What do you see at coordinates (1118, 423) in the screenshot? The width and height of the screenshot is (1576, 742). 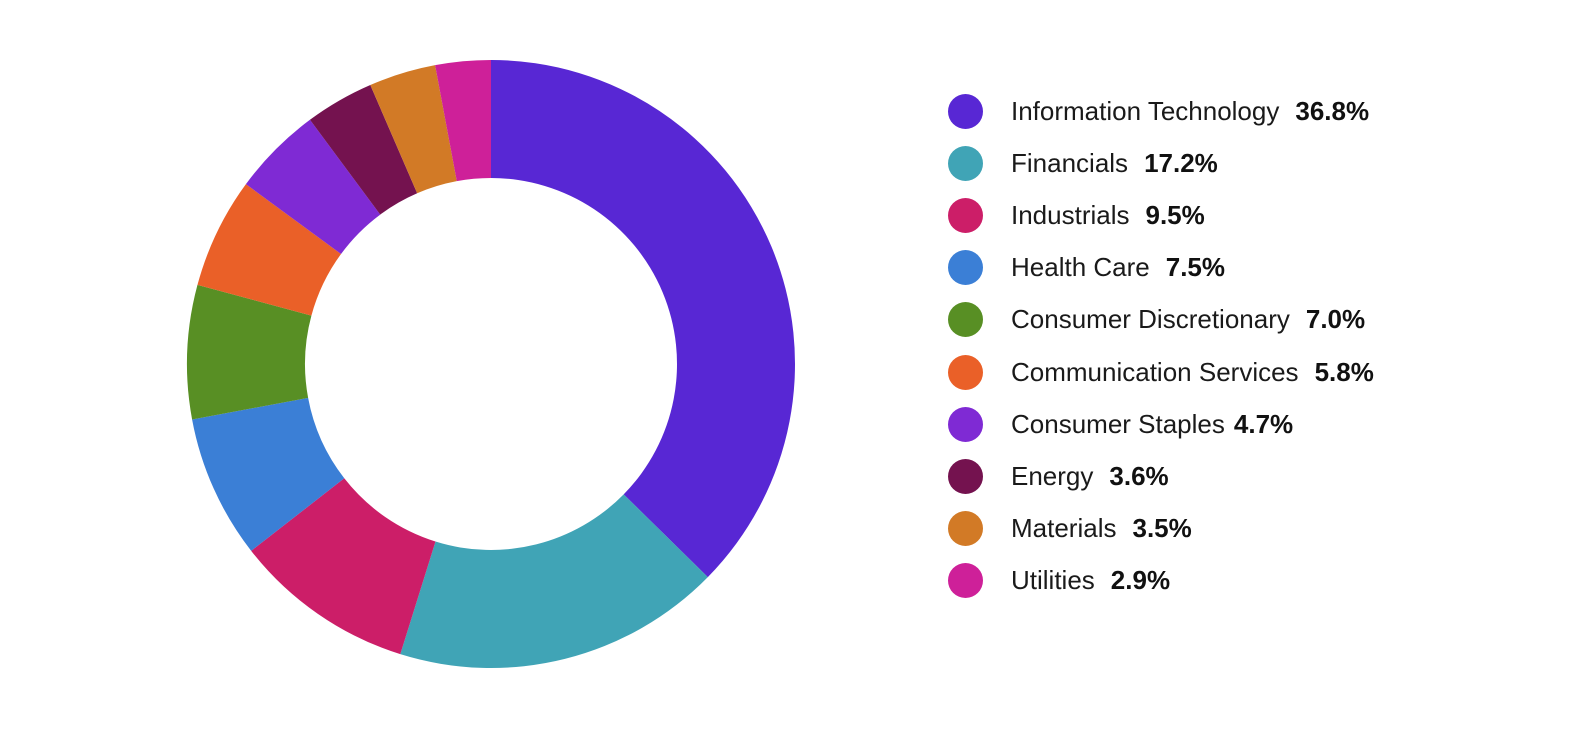 I see `legend-label: Consumer Staples` at bounding box center [1118, 423].